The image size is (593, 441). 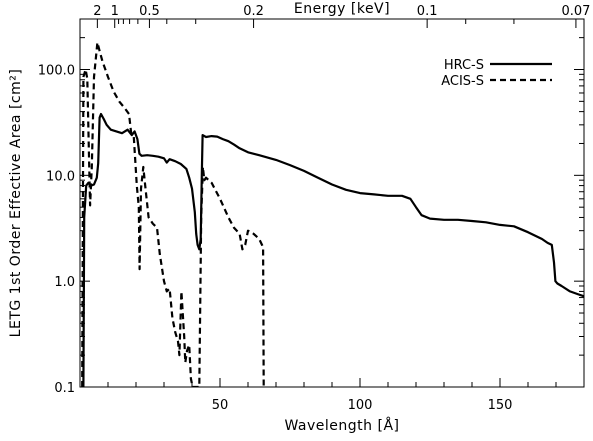 What do you see at coordinates (16, 203) in the screenshot?
I see `y-axis-title: LETG 1st Order Effective Area [cm²]` at bounding box center [16, 203].